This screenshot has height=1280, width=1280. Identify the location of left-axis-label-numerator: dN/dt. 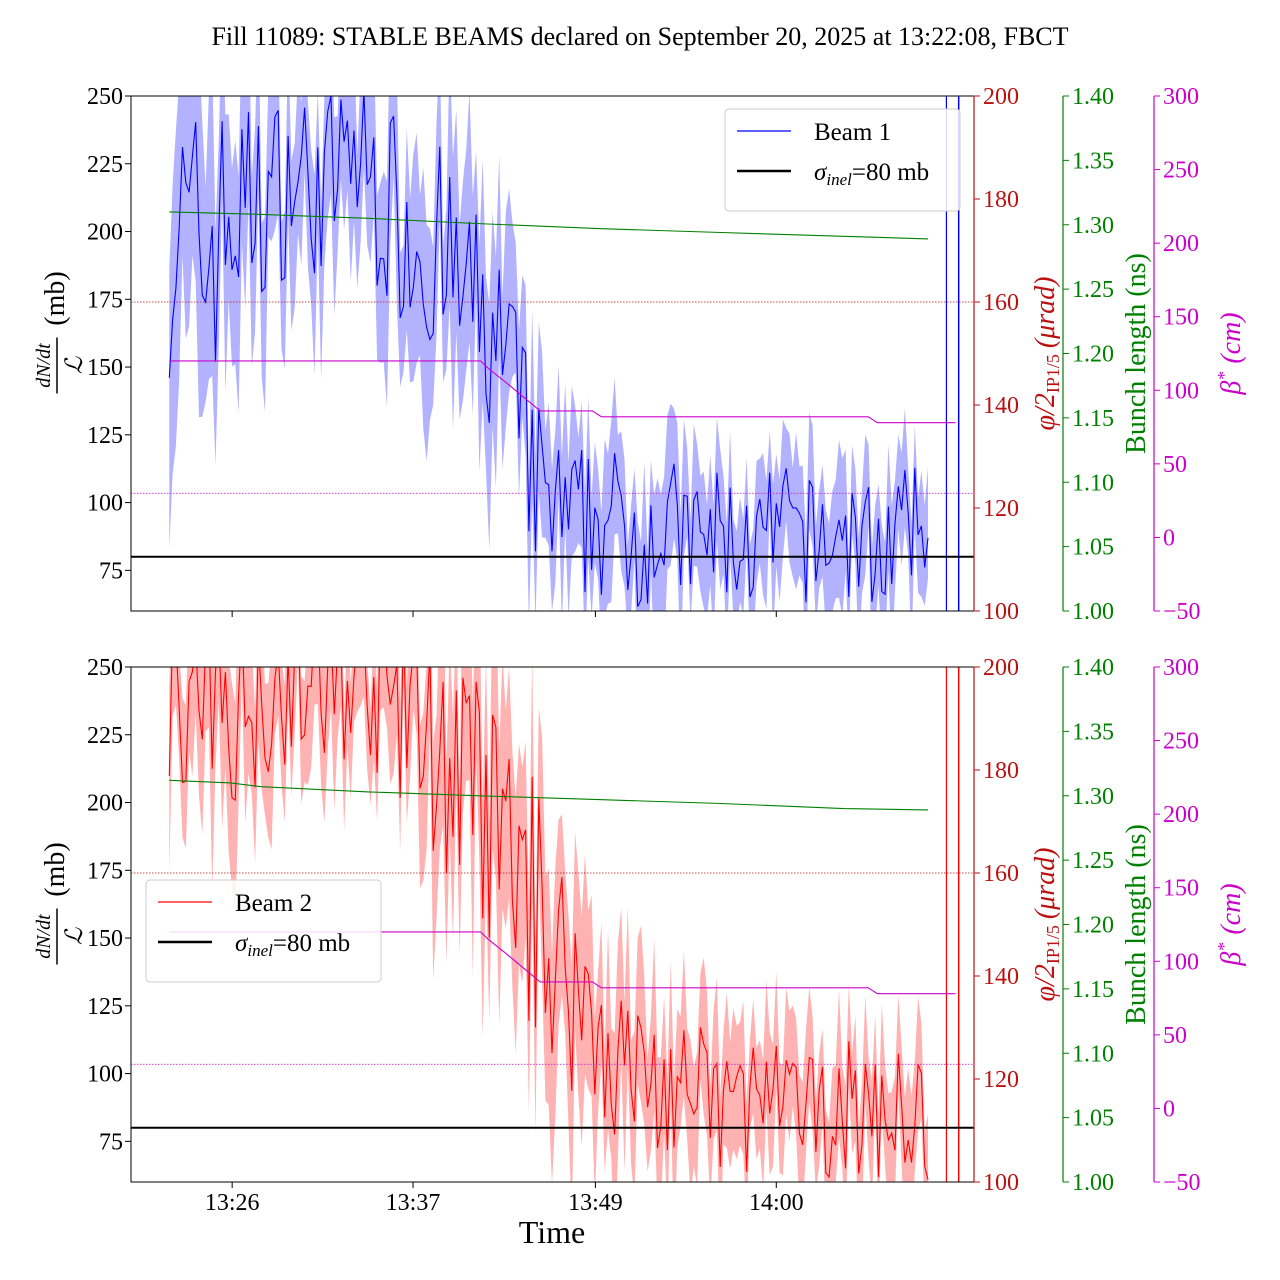
(44, 365).